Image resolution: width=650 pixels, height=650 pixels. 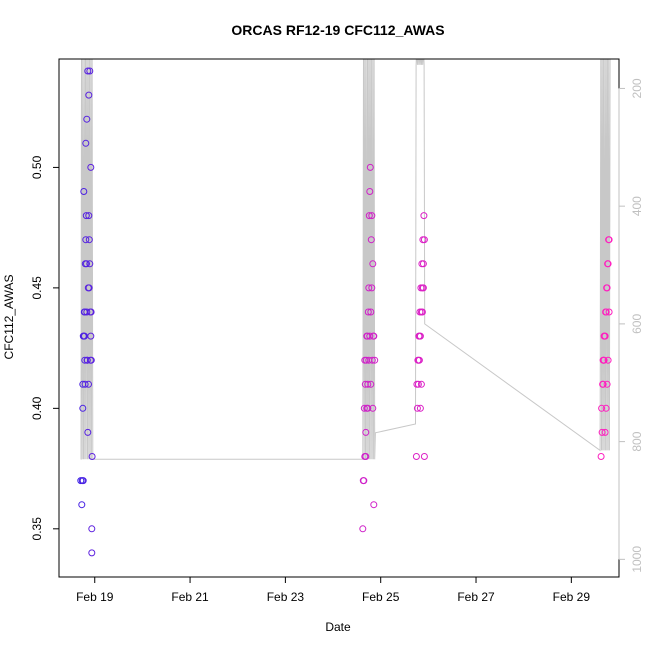 What do you see at coordinates (45, 348) in the screenshot?
I see `y-axis: 0.35 0.40 0.45 0.50` at bounding box center [45, 348].